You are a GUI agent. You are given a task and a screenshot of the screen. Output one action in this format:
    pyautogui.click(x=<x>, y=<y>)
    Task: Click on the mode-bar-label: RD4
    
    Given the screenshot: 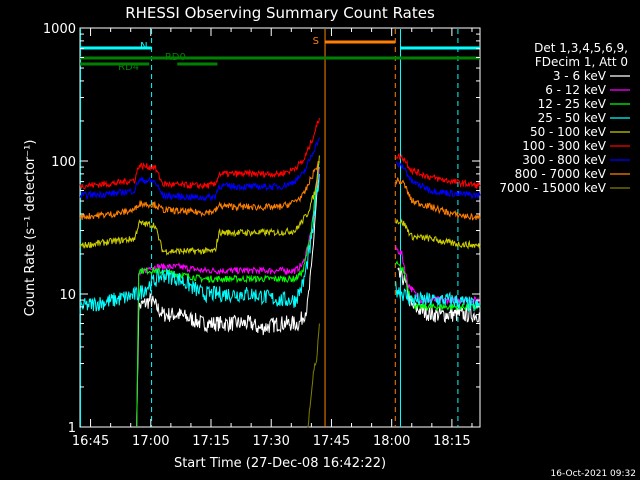 What is the action you would take?
    pyautogui.click(x=128, y=67)
    